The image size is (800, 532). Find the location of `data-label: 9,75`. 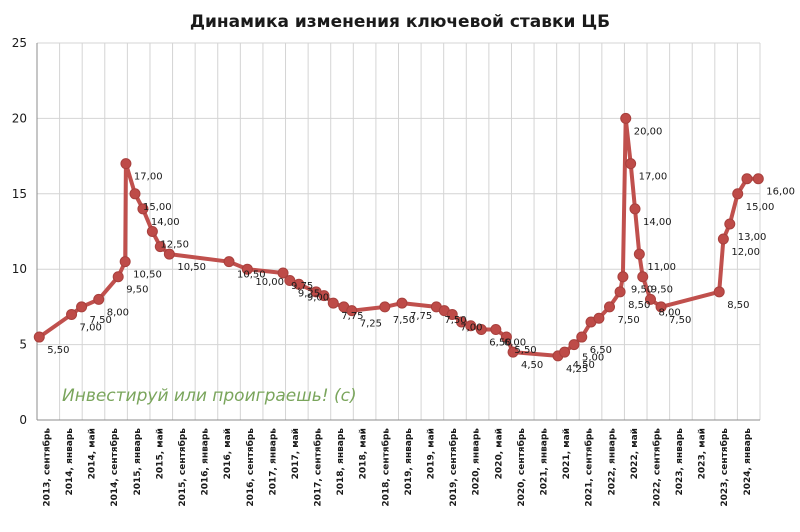

data-label: 9,75 is located at coordinates (302, 286).